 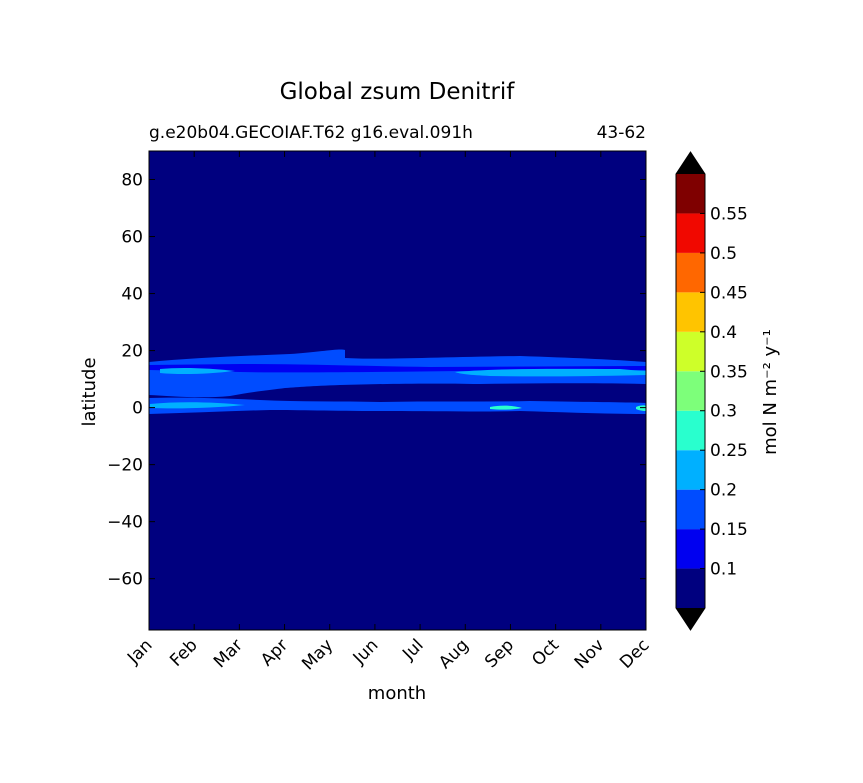 What do you see at coordinates (197, 405) in the screenshot?
I see `band-equator-inner` at bounding box center [197, 405].